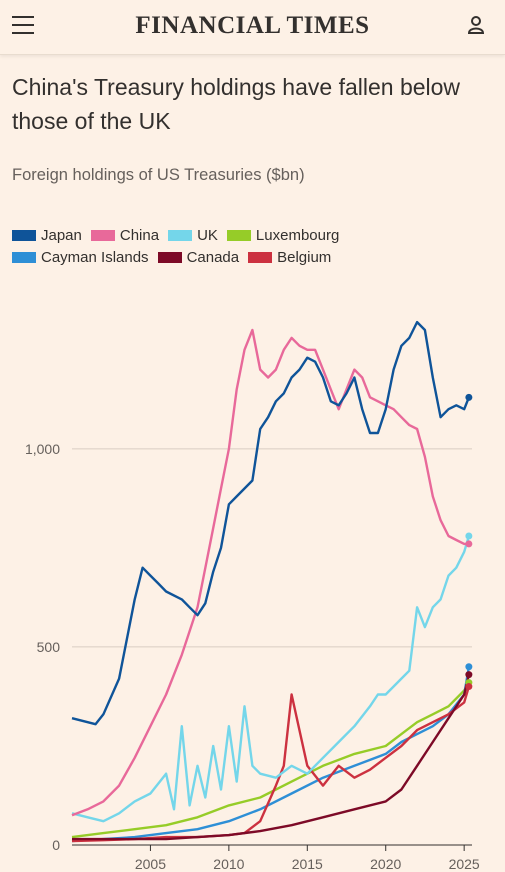  I want to click on x-tick-label: 2015, so click(307, 864).